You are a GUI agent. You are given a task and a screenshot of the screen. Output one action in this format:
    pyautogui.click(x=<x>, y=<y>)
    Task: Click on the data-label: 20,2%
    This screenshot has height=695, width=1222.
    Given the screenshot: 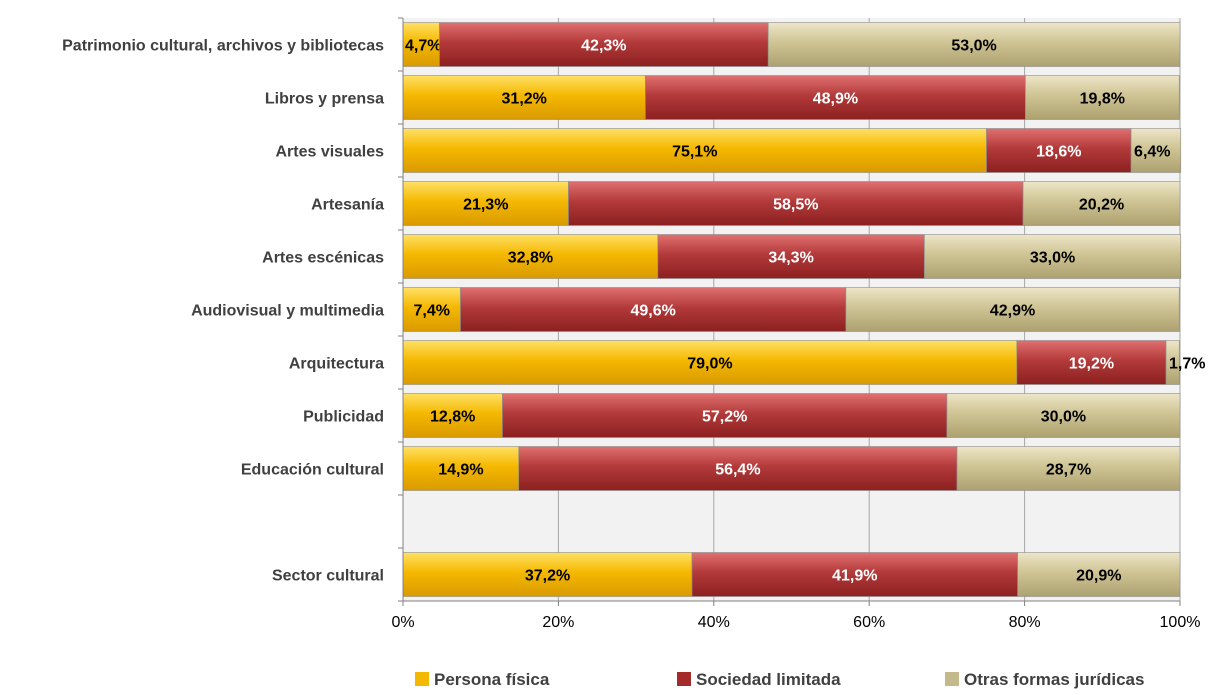 What is the action you would take?
    pyautogui.click(x=1101, y=205)
    